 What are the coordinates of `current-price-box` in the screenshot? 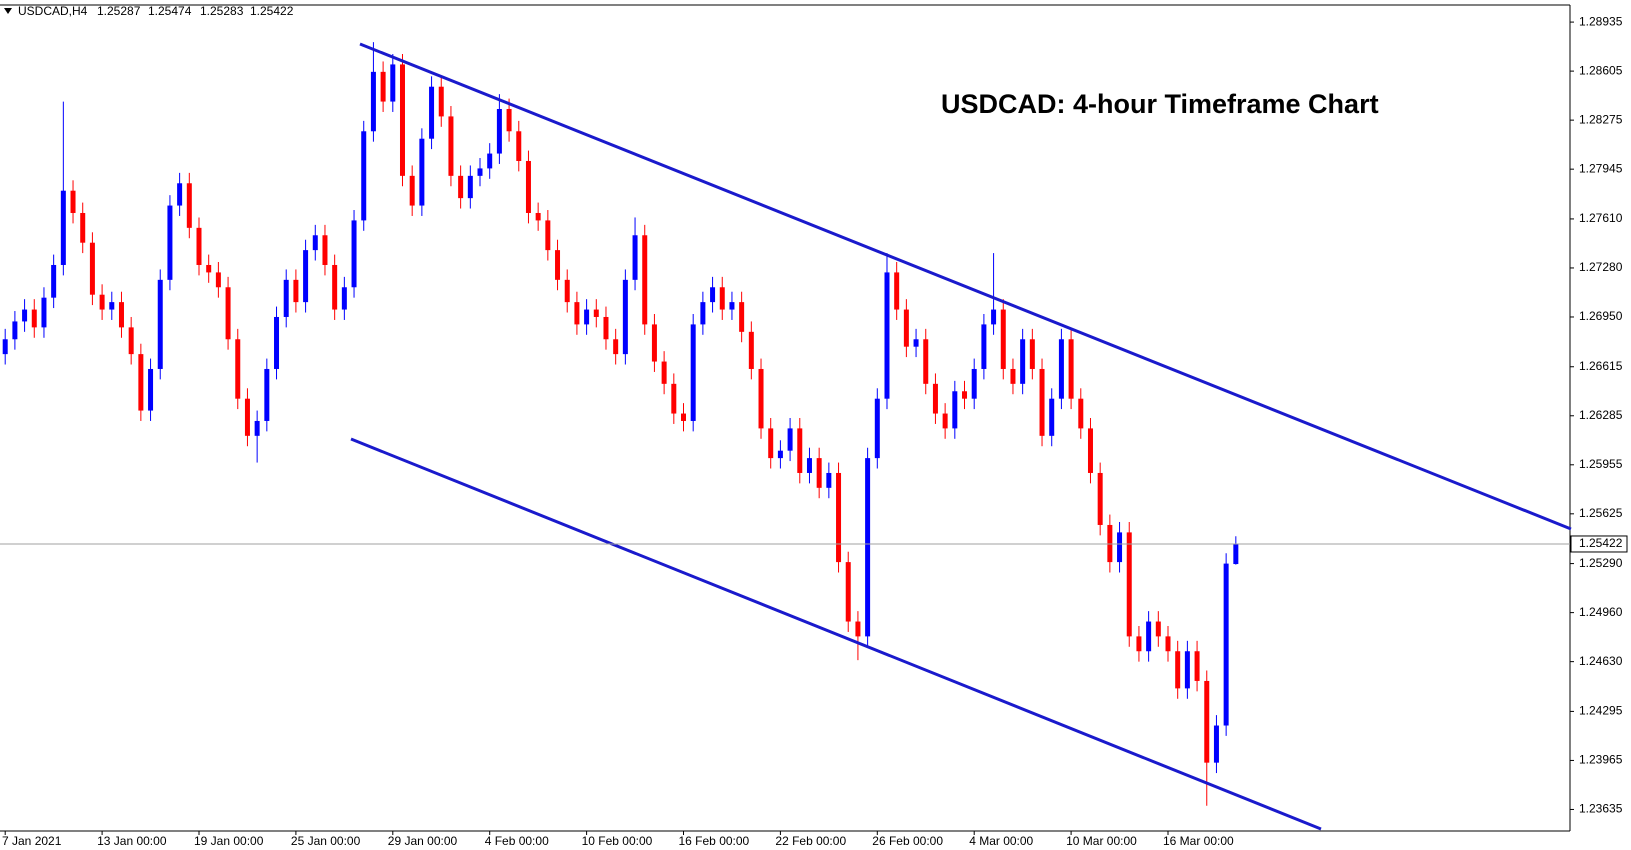 It's located at (1599, 544).